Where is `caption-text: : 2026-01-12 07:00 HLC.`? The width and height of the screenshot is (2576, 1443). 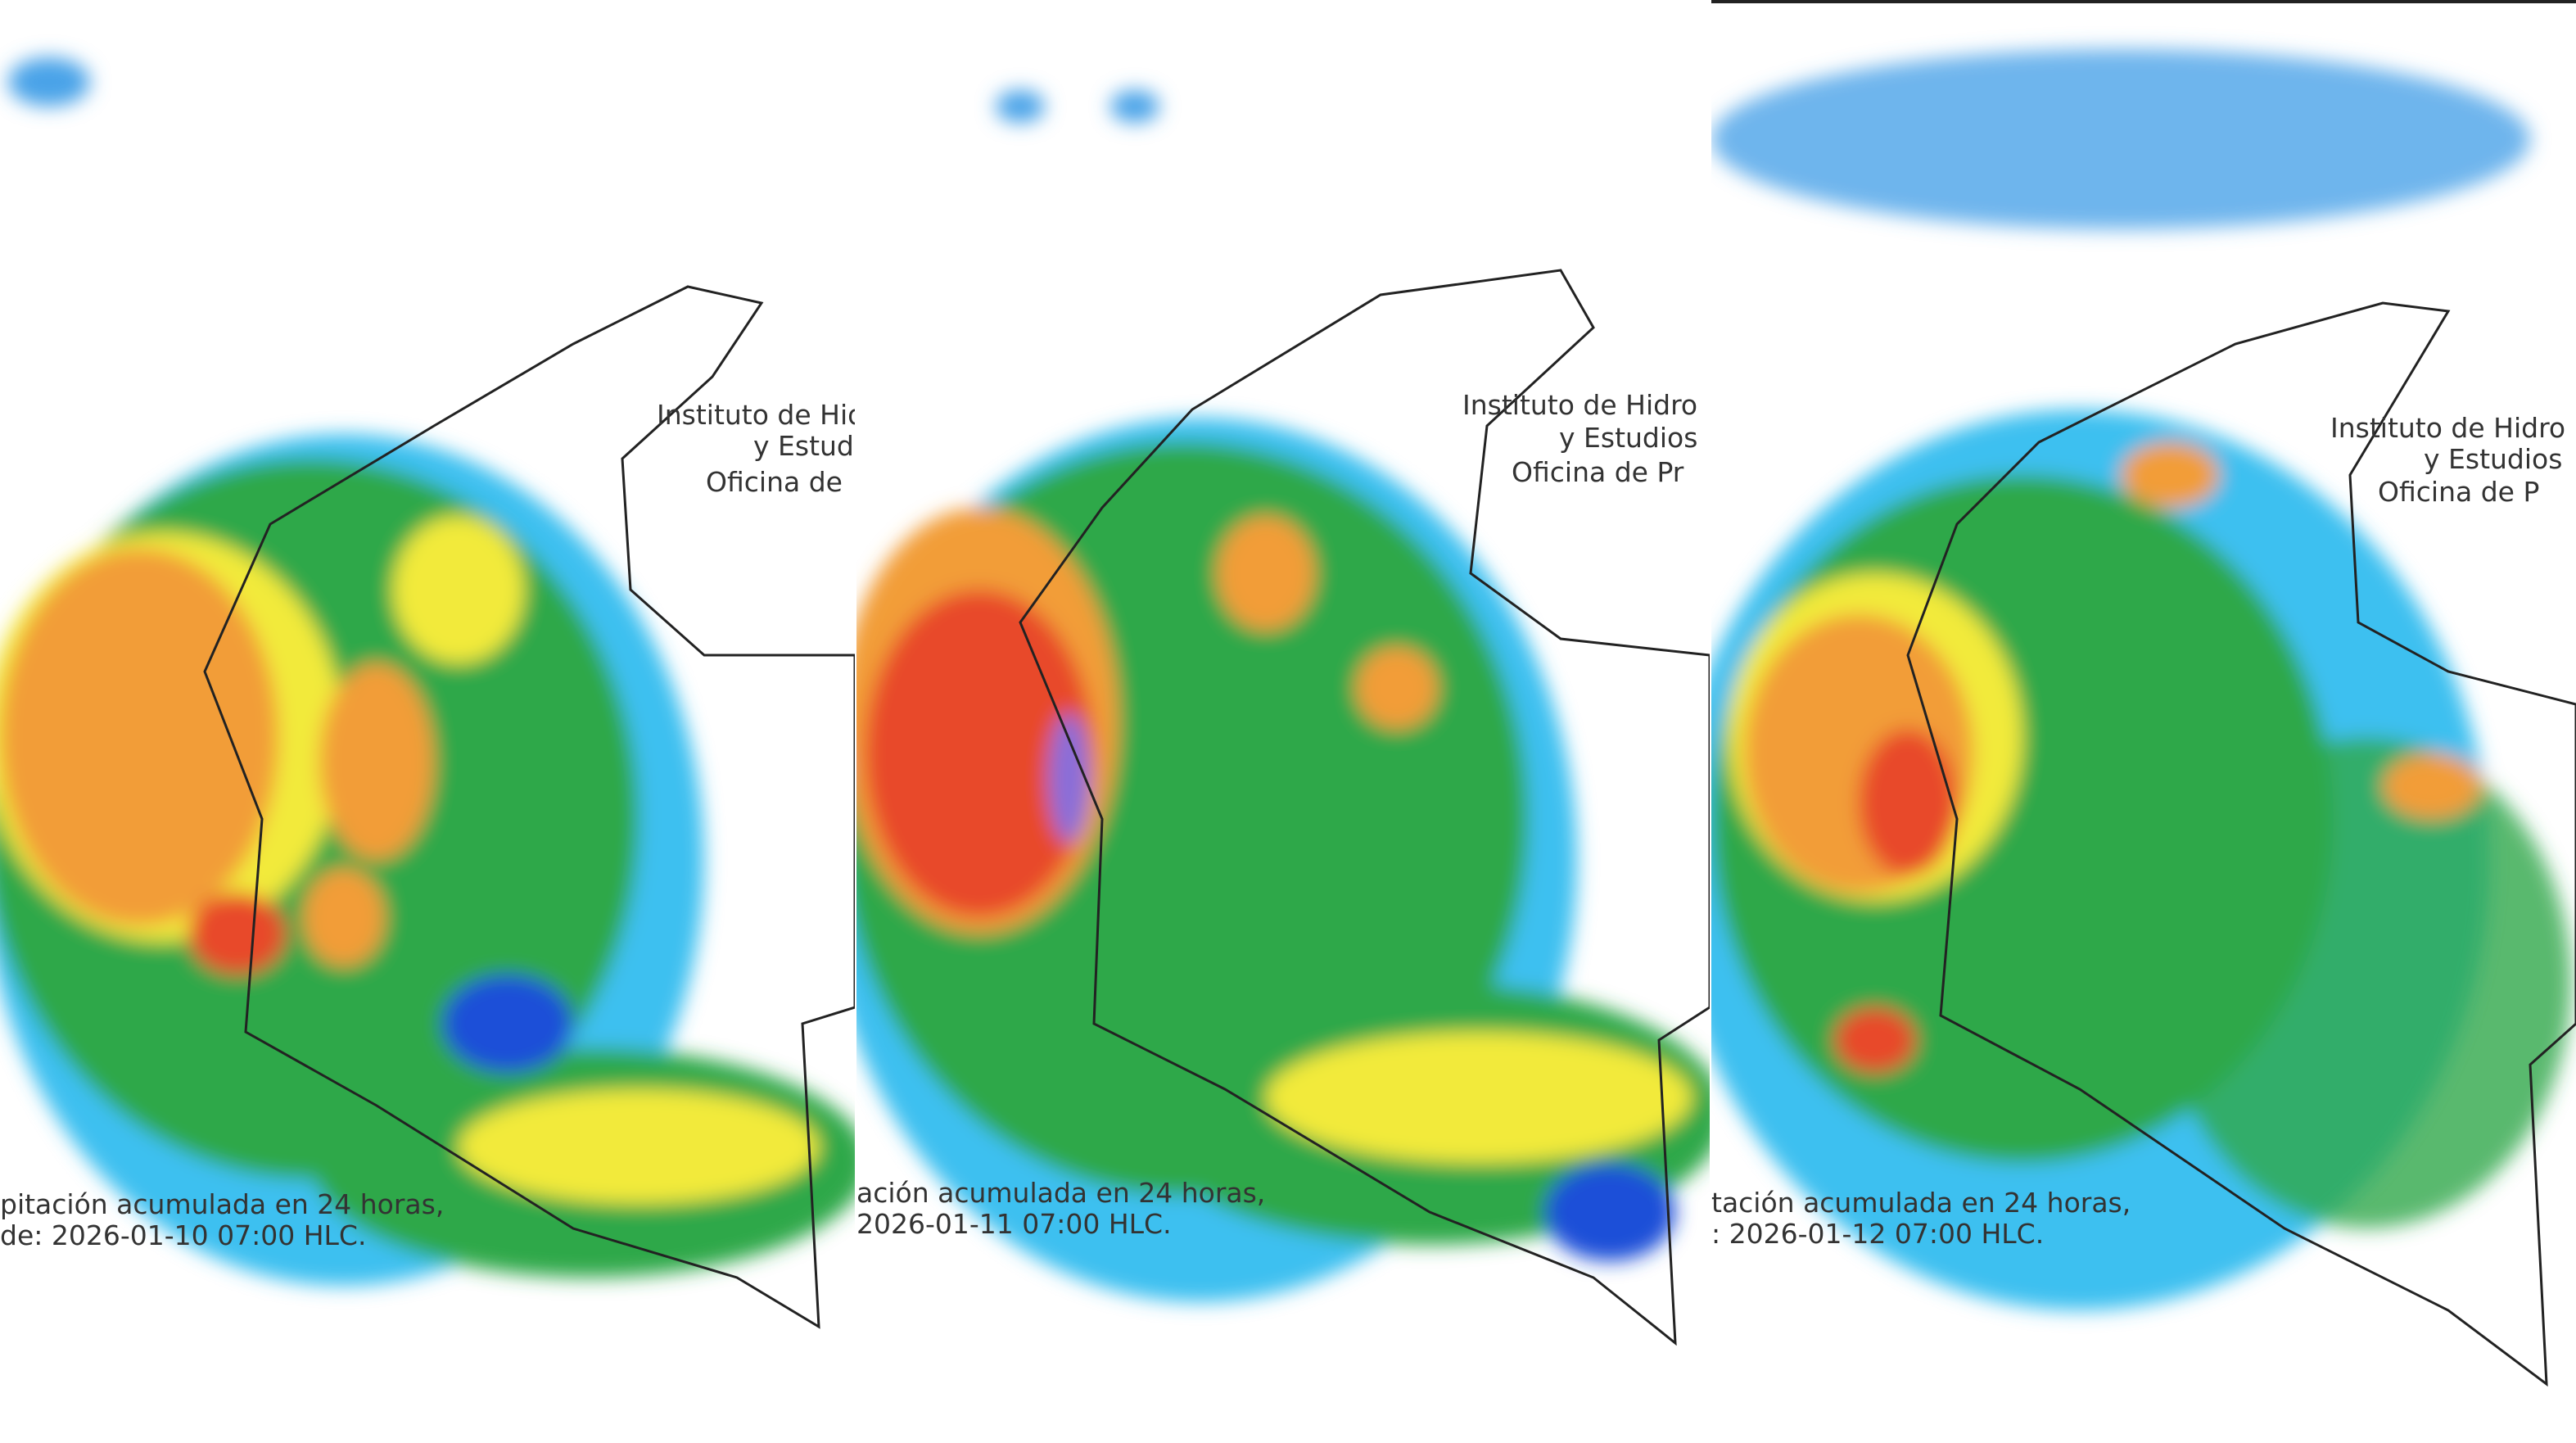 caption-text: : 2026-01-12 07:00 HLC. is located at coordinates (1877, 1234).